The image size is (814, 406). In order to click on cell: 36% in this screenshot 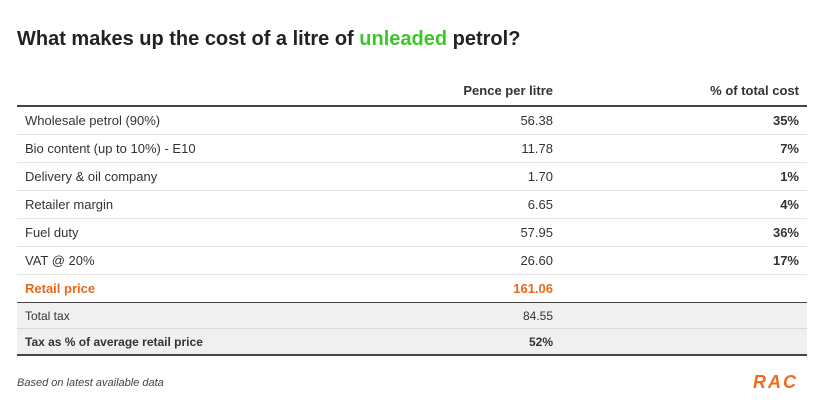, I will do `click(684, 232)`.